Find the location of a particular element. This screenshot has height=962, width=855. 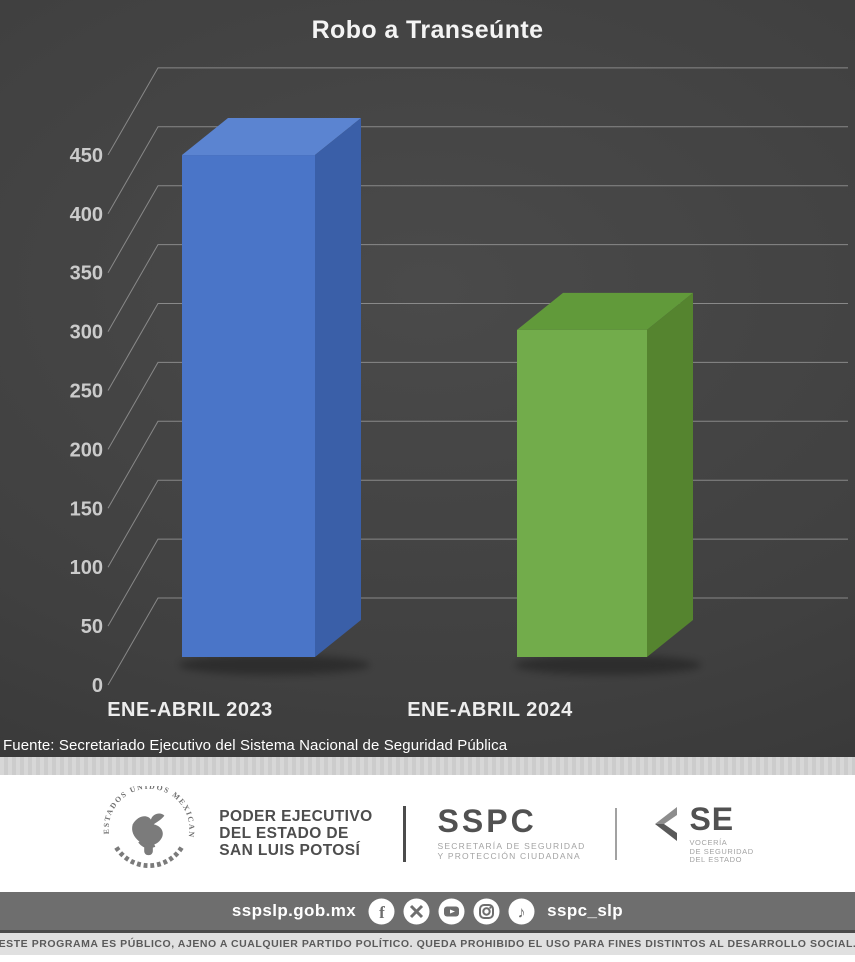

y-tick-label: 250 is located at coordinates (86, 392).